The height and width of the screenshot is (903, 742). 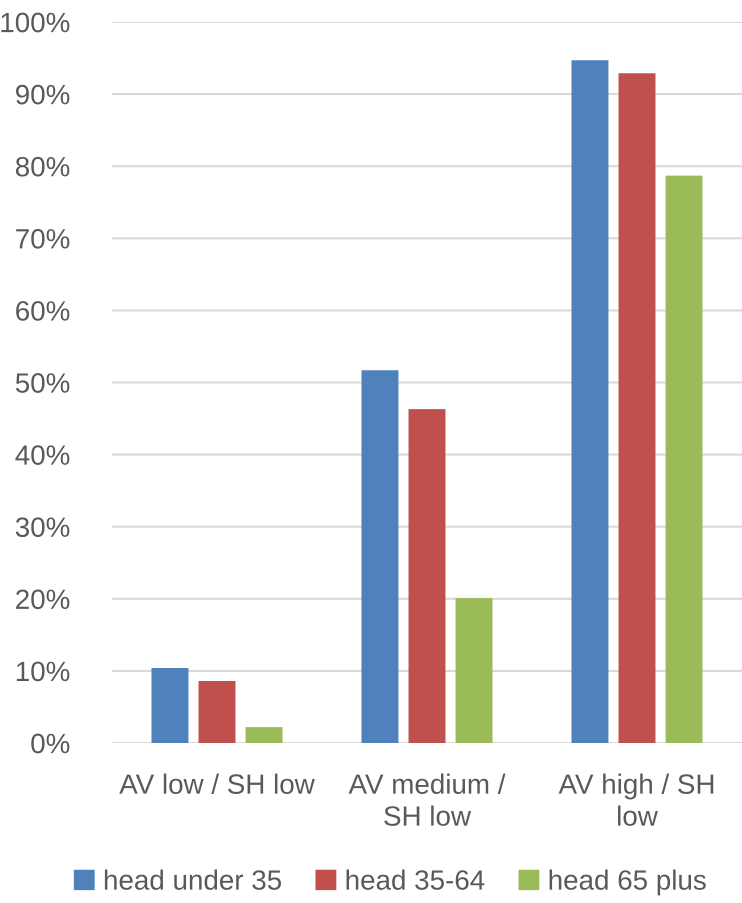 I want to click on y-tick-label: 80%, so click(x=43, y=166).